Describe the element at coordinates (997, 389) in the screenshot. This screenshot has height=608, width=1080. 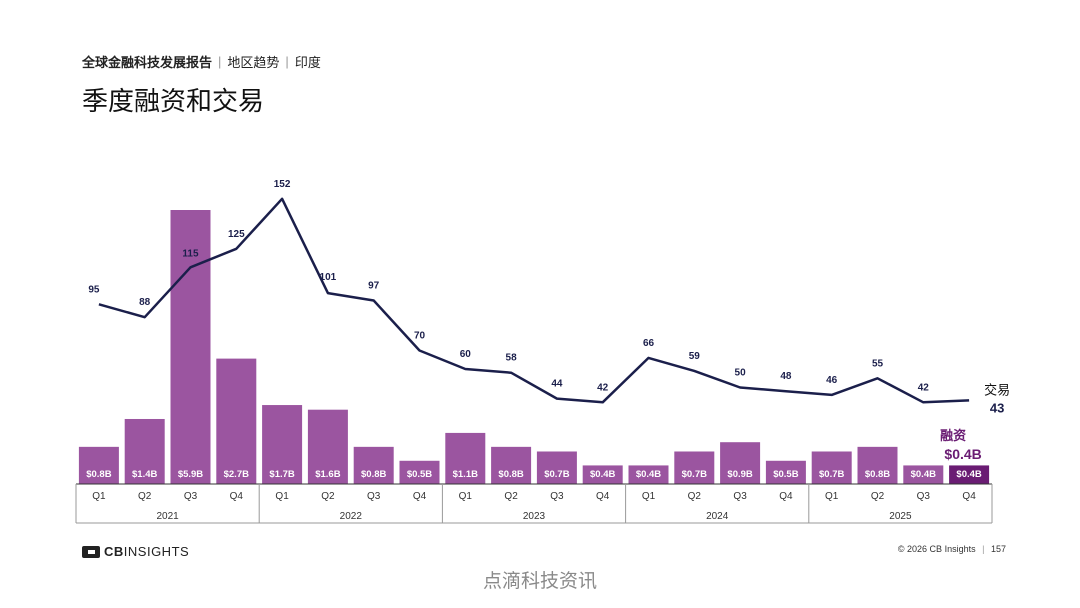
I see `deals-series-name: 交易` at that location.